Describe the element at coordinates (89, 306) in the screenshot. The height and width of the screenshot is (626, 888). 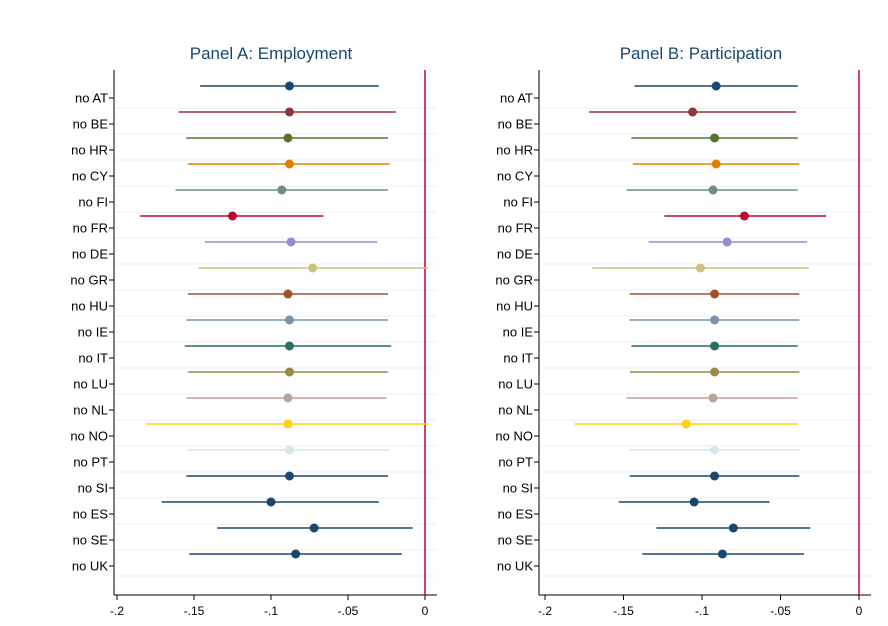
I see `employment-row-label: no HU` at that location.